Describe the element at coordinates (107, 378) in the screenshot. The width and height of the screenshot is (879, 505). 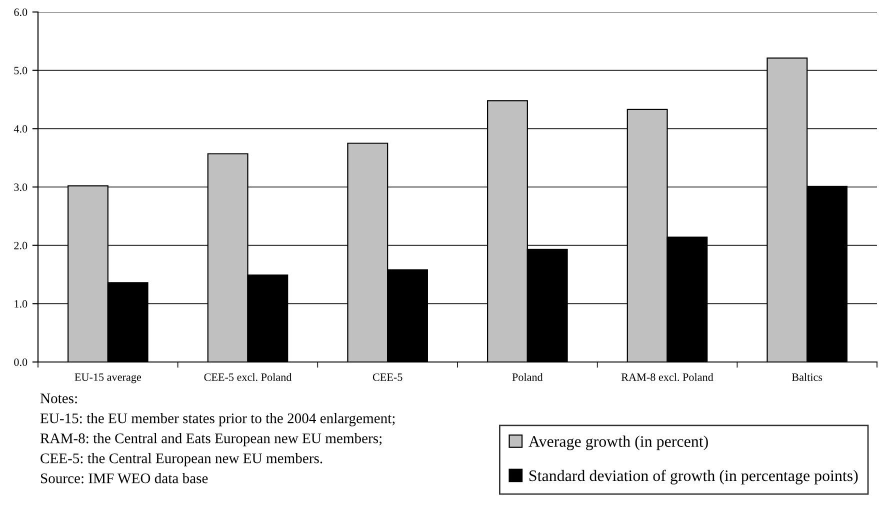
I see `x-tick-label: EU-15 average` at that location.